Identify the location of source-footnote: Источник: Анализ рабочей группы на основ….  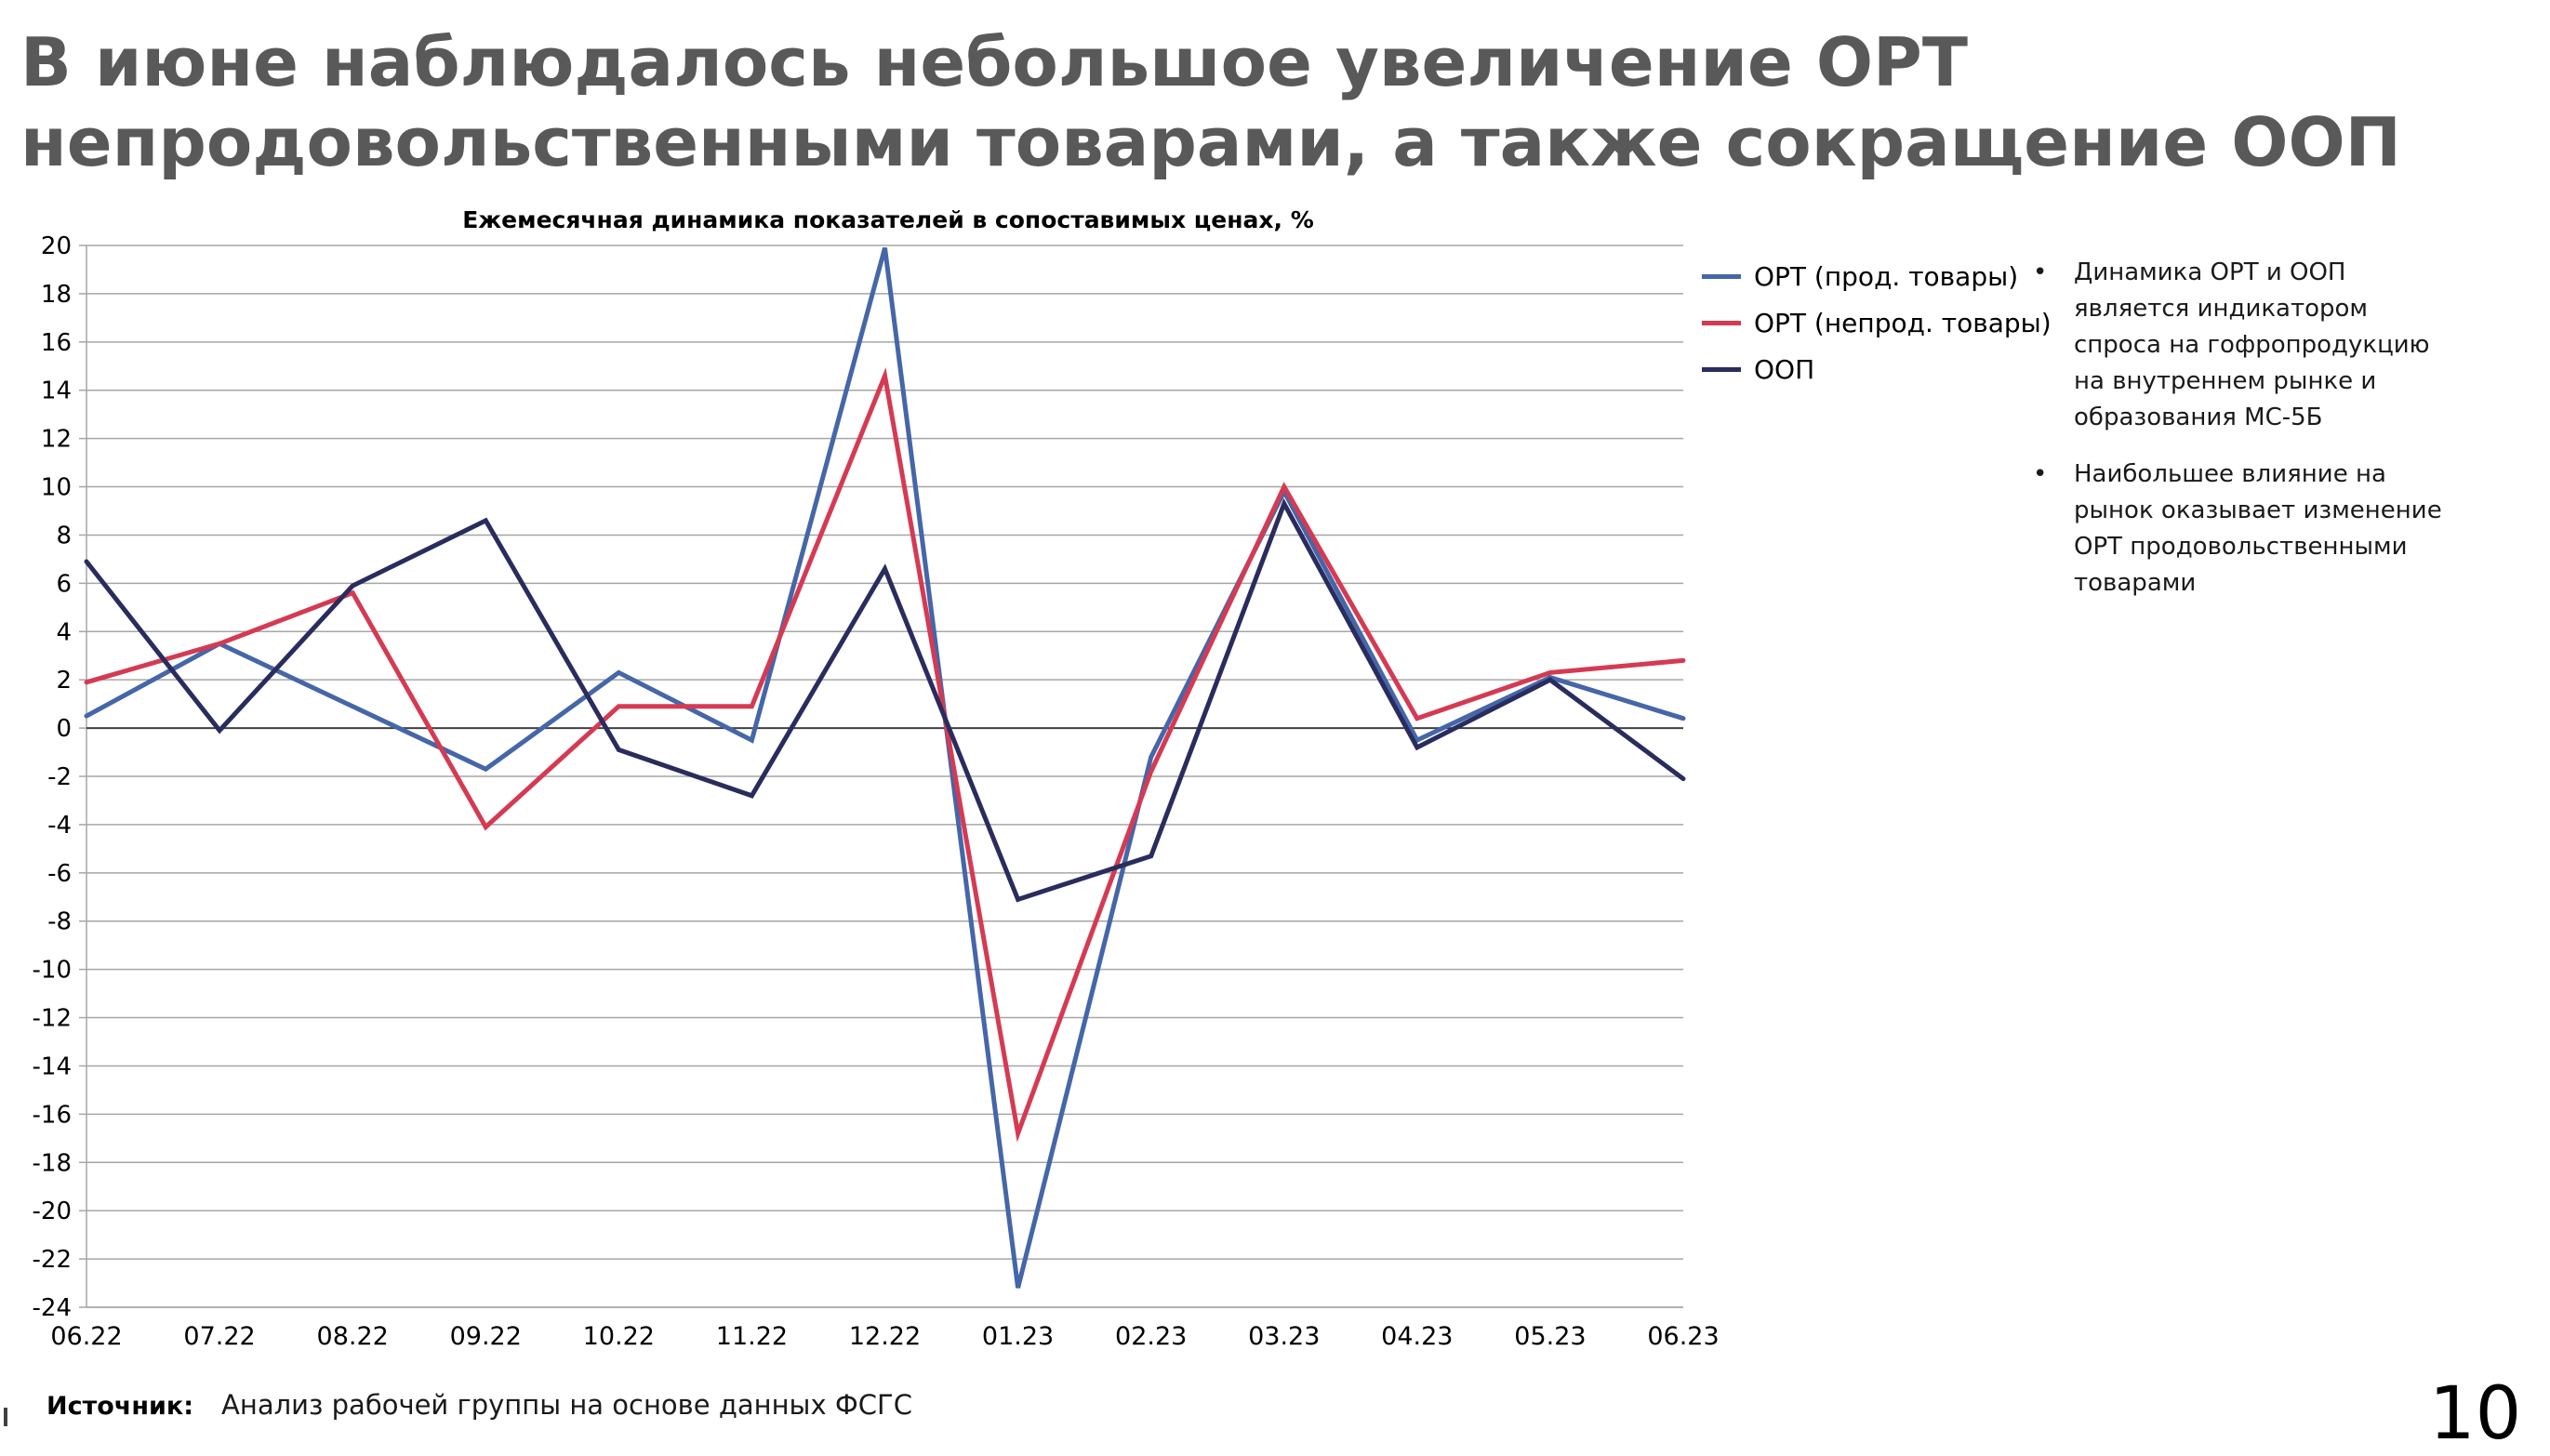
(479, 1405).